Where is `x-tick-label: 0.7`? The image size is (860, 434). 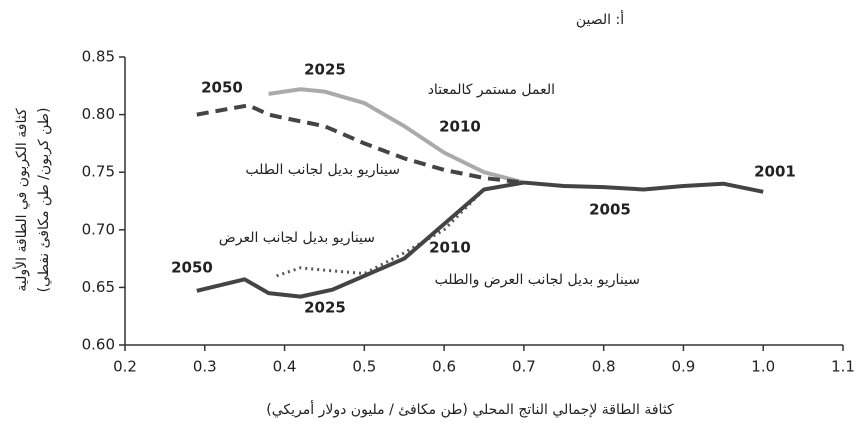
x-tick-label: 0.7 is located at coordinates (524, 367).